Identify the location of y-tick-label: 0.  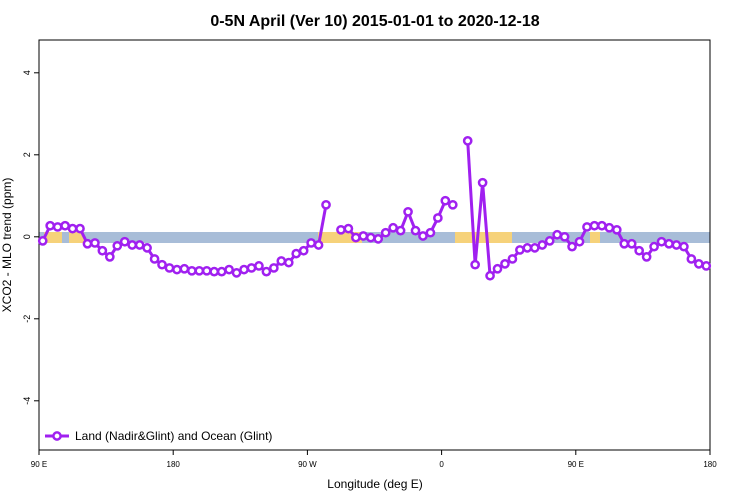
(27, 236).